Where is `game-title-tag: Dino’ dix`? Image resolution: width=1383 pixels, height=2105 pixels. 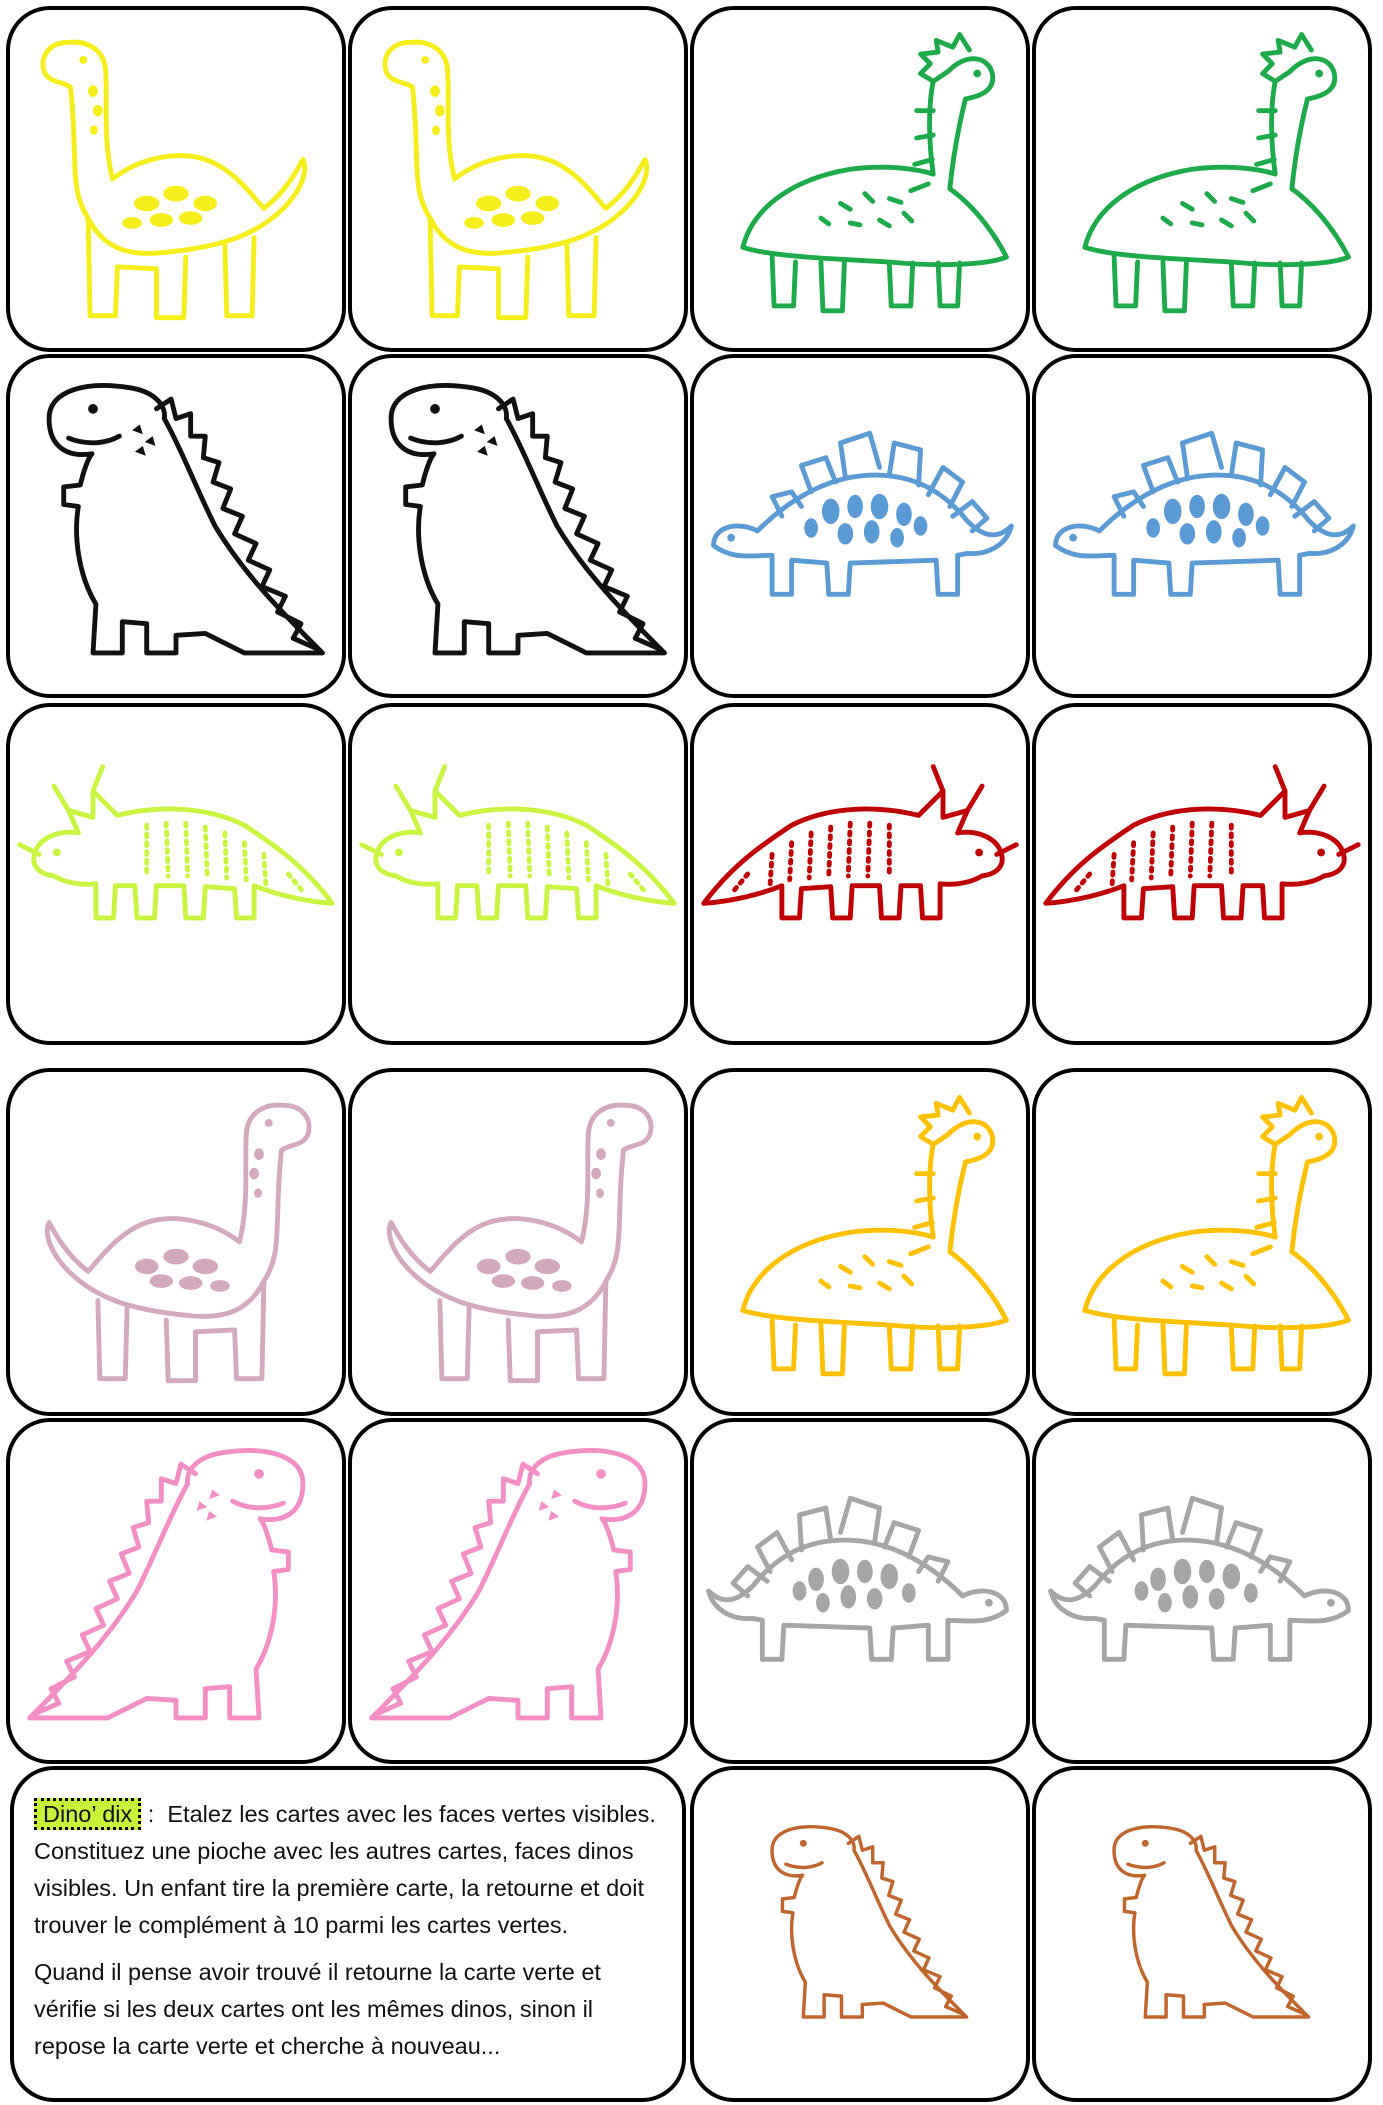 game-title-tag: Dino’ dix is located at coordinates (88, 1814).